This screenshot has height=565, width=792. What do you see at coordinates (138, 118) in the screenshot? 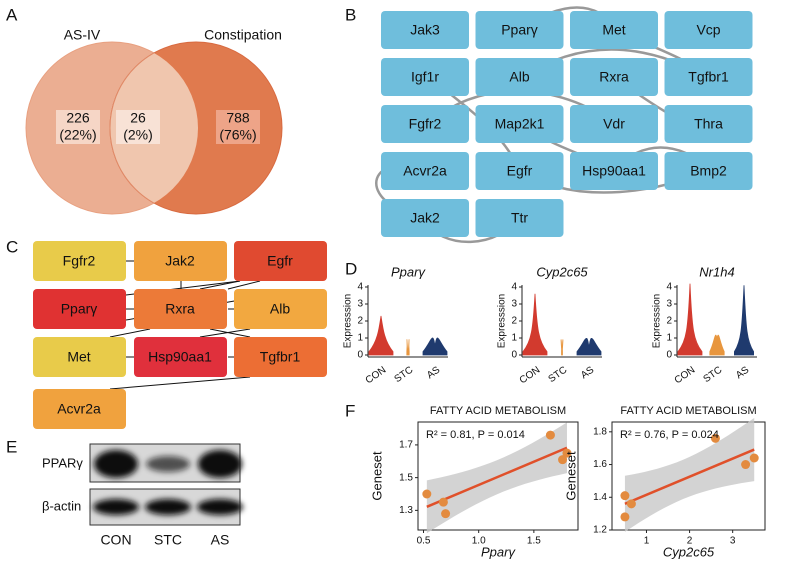
I see `venn-count: 26` at bounding box center [138, 118].